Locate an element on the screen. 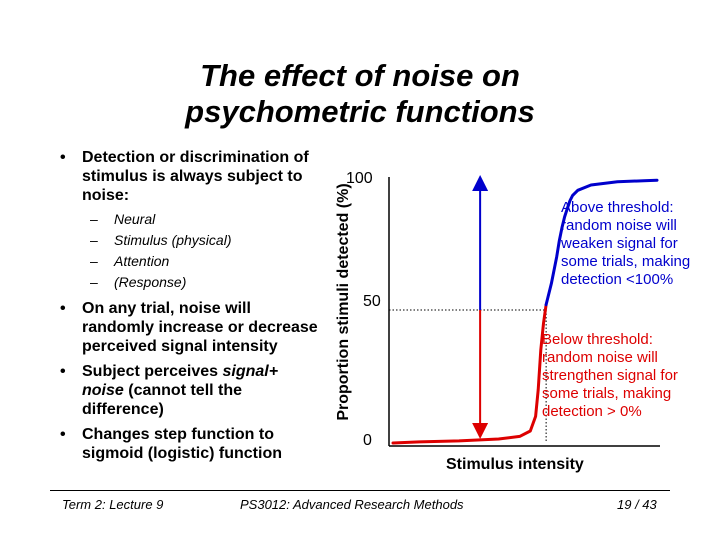 The image size is (720, 540). sub-bullet-item: – Attention is located at coordinates (190, 261).